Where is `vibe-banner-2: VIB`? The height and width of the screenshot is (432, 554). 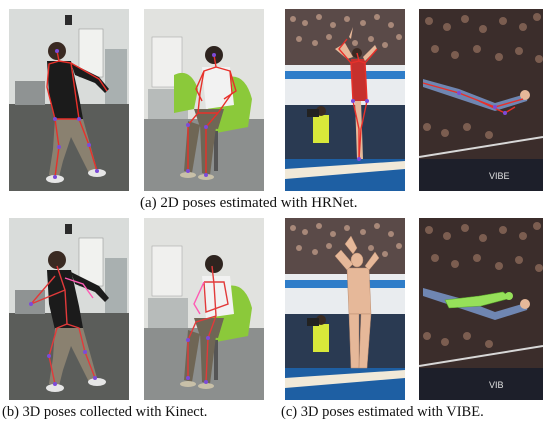
vibe-banner-2: VIB is located at coordinates (496, 385).